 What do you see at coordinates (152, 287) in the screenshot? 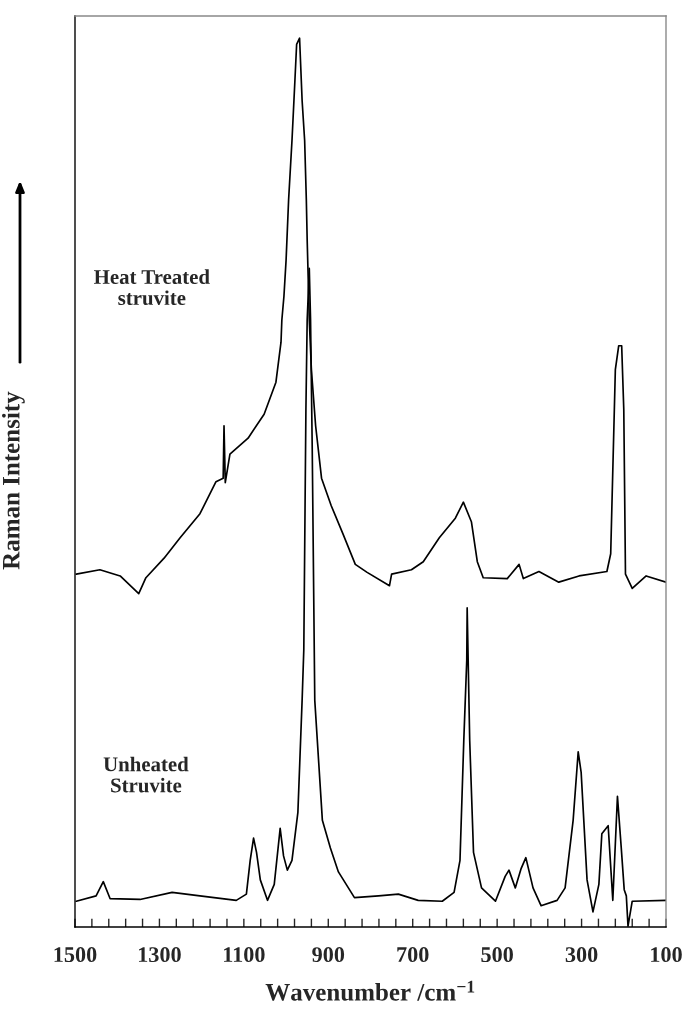
I see `annotation: Heat Treated struvite` at bounding box center [152, 287].